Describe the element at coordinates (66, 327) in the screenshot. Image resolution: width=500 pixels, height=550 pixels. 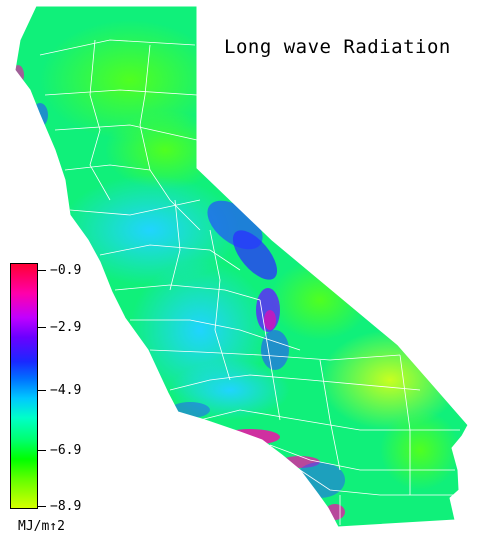
I see `legend-tick-label: −2.9` at that location.